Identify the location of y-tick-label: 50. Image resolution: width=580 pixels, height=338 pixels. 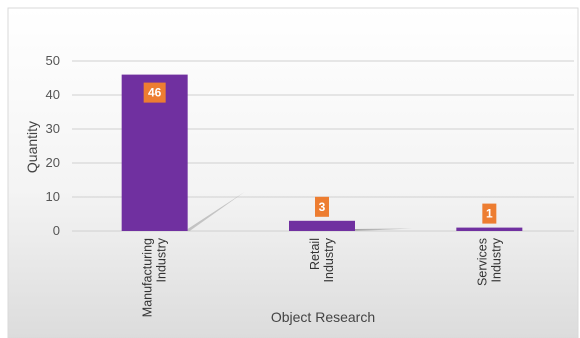
(53, 60).